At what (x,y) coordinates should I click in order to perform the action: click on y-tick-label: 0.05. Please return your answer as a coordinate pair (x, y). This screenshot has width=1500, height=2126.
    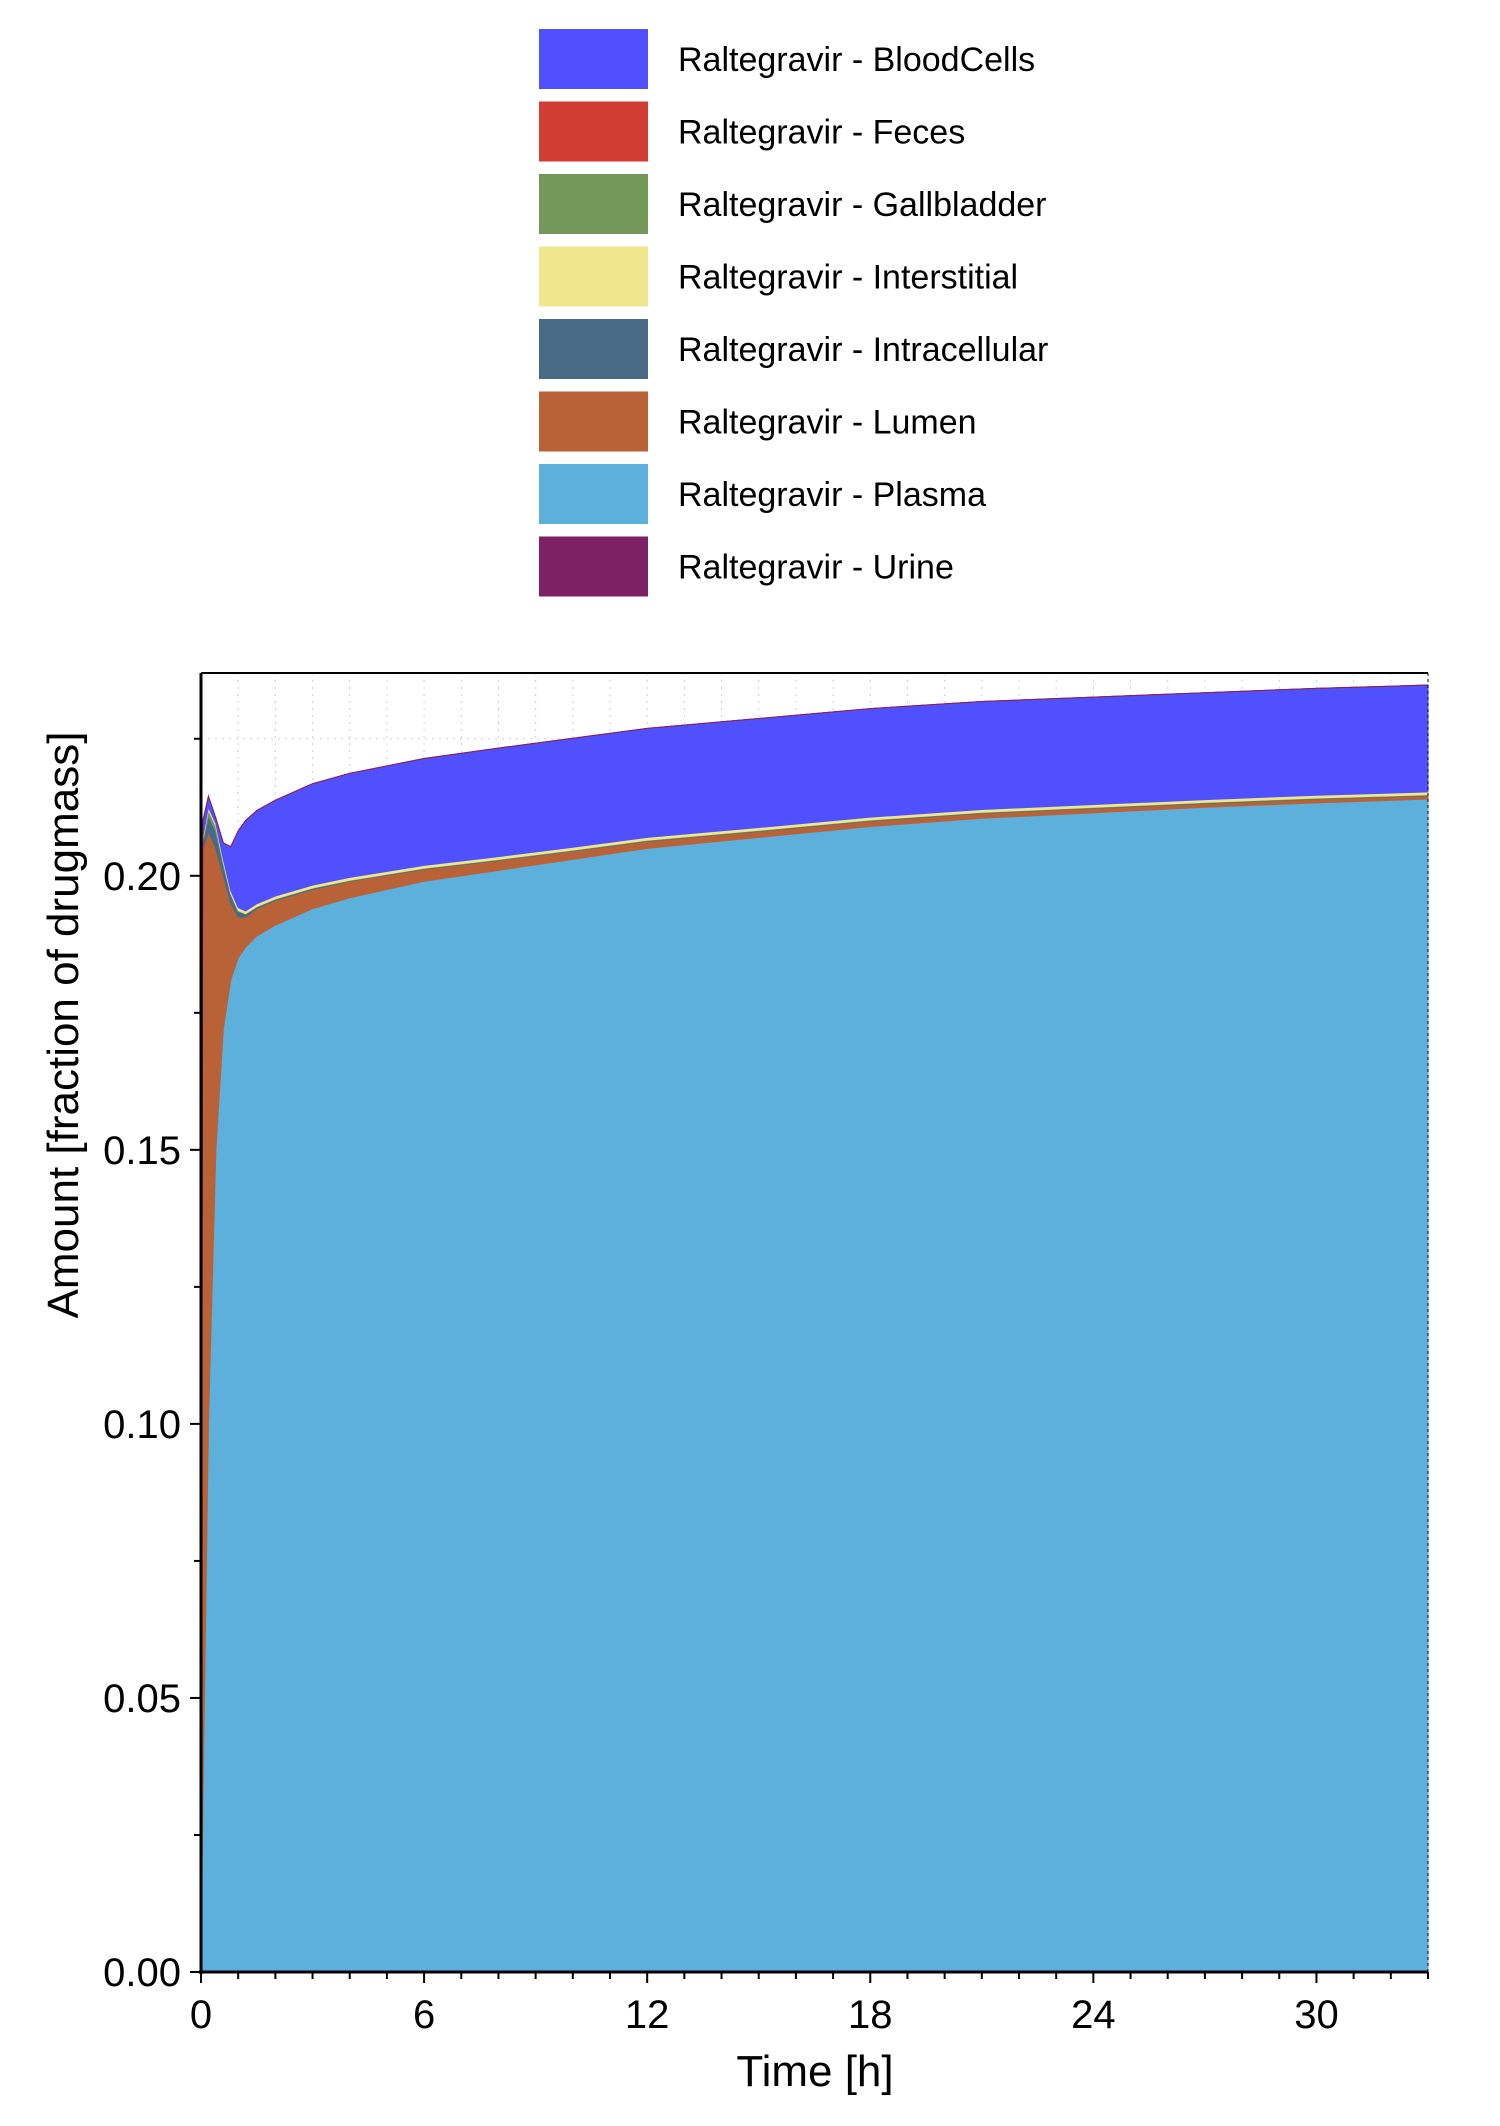
    Looking at the image, I should click on (142, 1699).